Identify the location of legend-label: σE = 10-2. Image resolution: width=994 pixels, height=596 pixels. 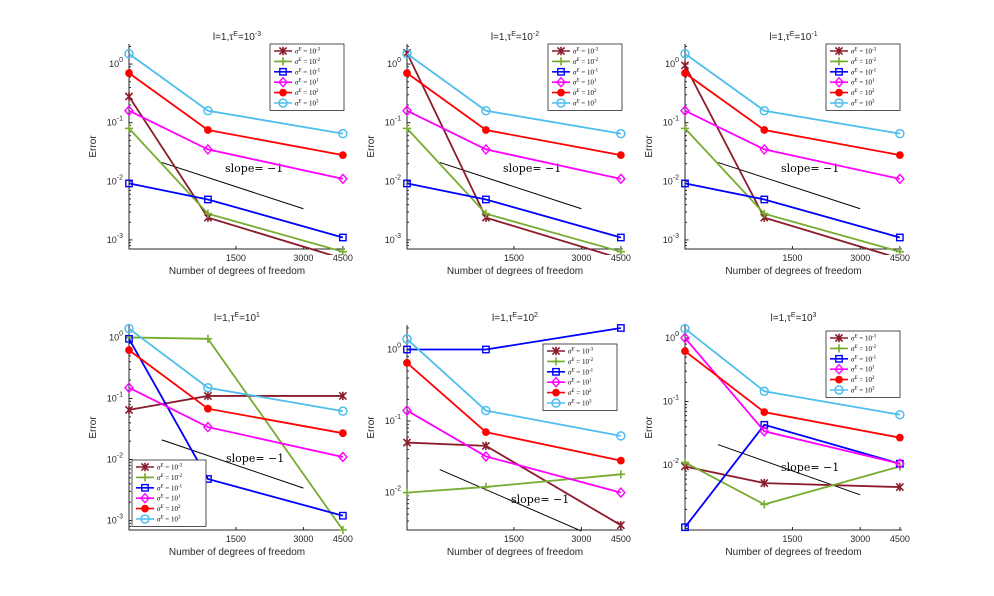
(586, 62).